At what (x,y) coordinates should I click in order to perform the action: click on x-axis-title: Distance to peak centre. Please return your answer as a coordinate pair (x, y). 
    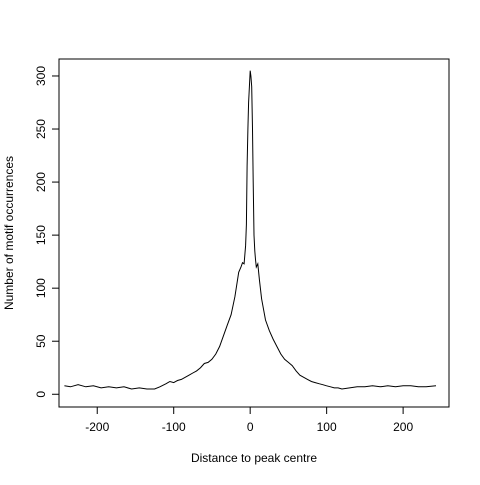
    Looking at the image, I should click on (254, 458).